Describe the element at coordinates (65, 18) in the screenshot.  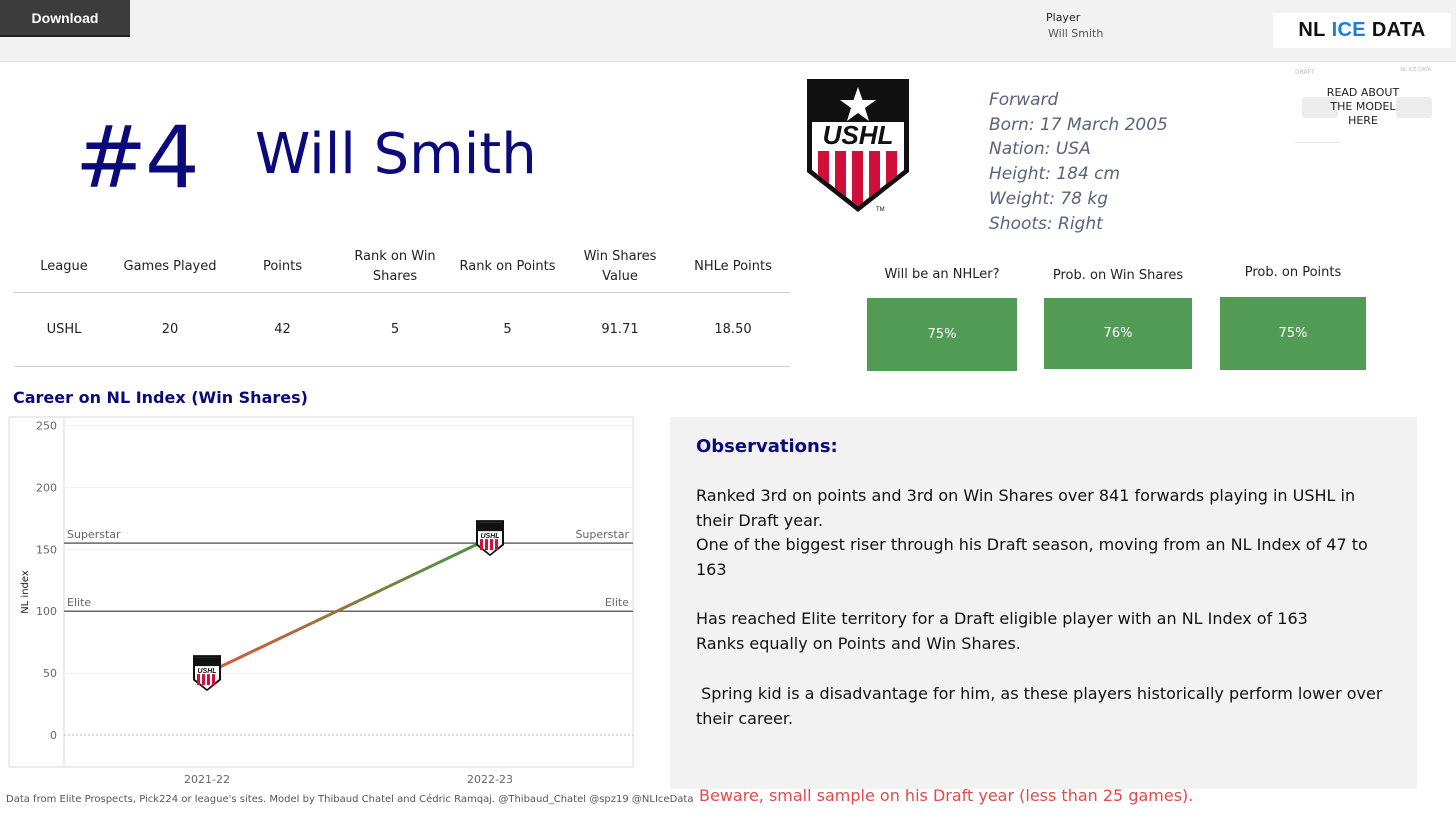
I see `download-button: Download` at that location.